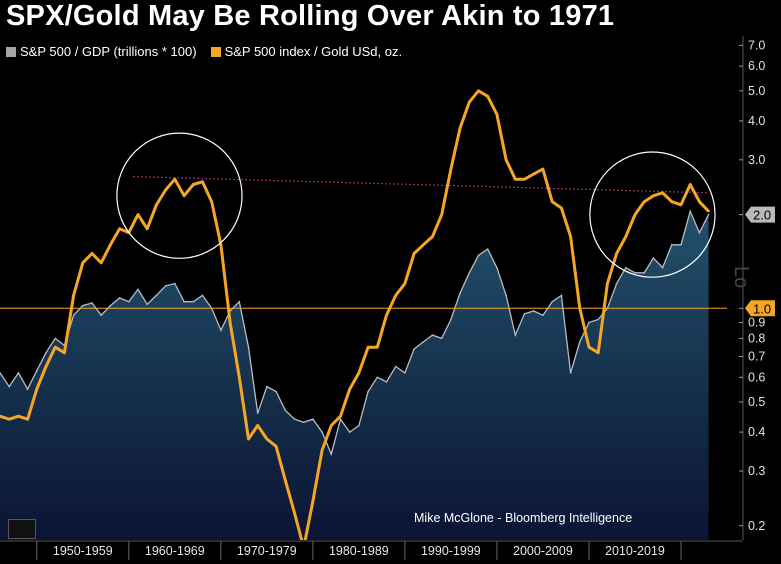 This screenshot has height=564, width=781. What do you see at coordinates (175, 551) in the screenshot?
I see `x-tick-label: 1960-1969` at bounding box center [175, 551].